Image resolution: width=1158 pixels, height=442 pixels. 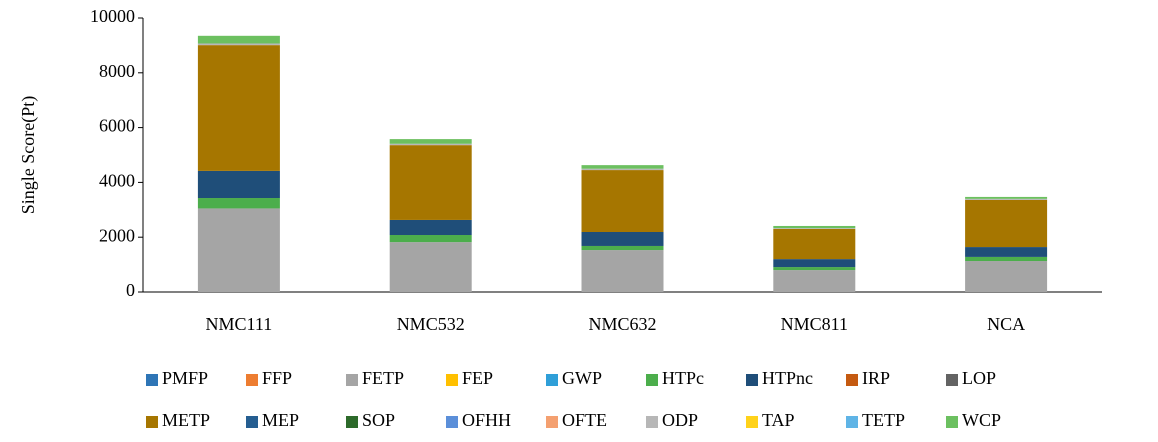 What do you see at coordinates (239, 324) in the screenshot?
I see `x-tick-label: NMC111` at bounding box center [239, 324].